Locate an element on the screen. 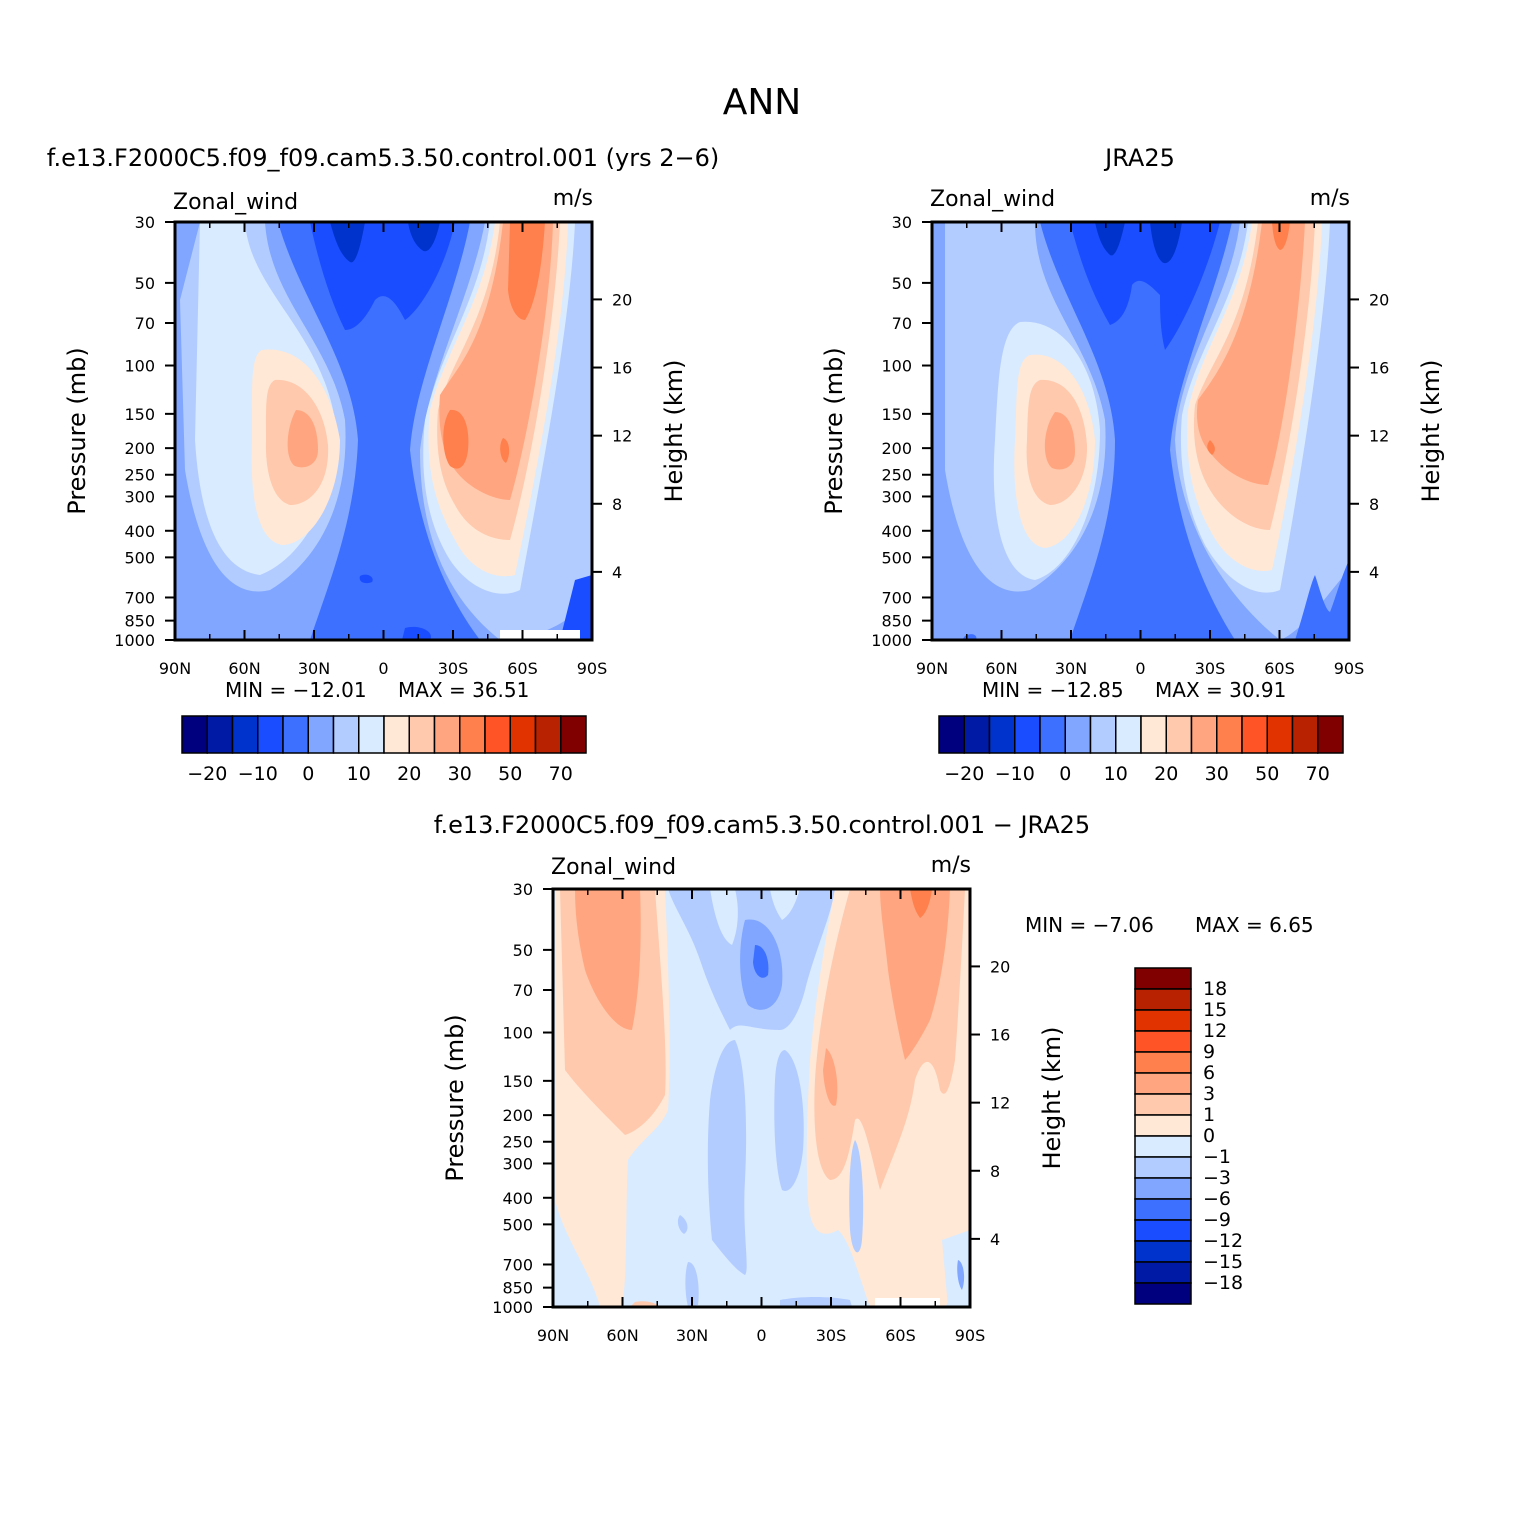 This screenshot has height=1524, width=1524. height-tick-label: 12 is located at coordinates (622, 436).